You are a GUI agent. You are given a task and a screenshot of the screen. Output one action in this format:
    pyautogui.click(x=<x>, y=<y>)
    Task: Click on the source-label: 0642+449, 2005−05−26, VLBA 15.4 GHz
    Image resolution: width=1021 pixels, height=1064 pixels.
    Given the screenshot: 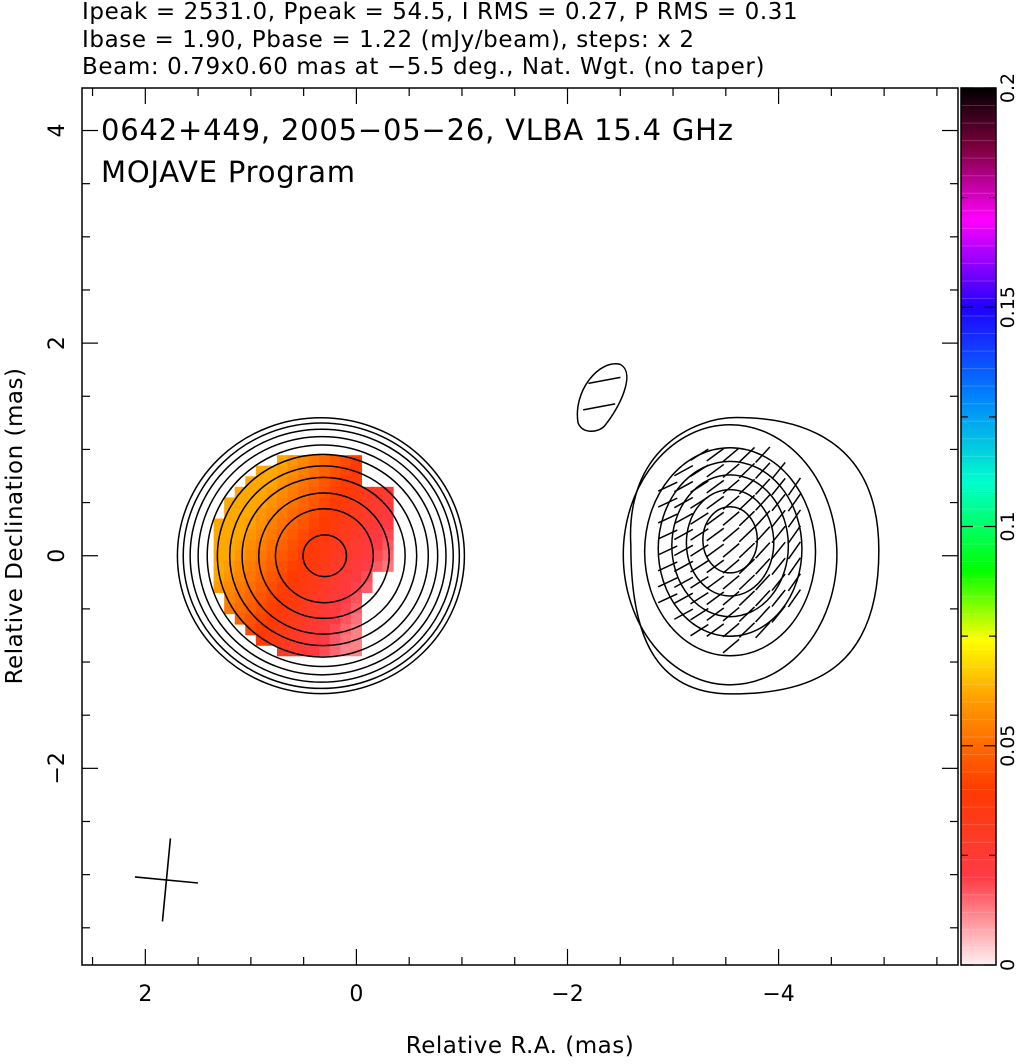 What is the action you would take?
    pyautogui.click(x=417, y=130)
    